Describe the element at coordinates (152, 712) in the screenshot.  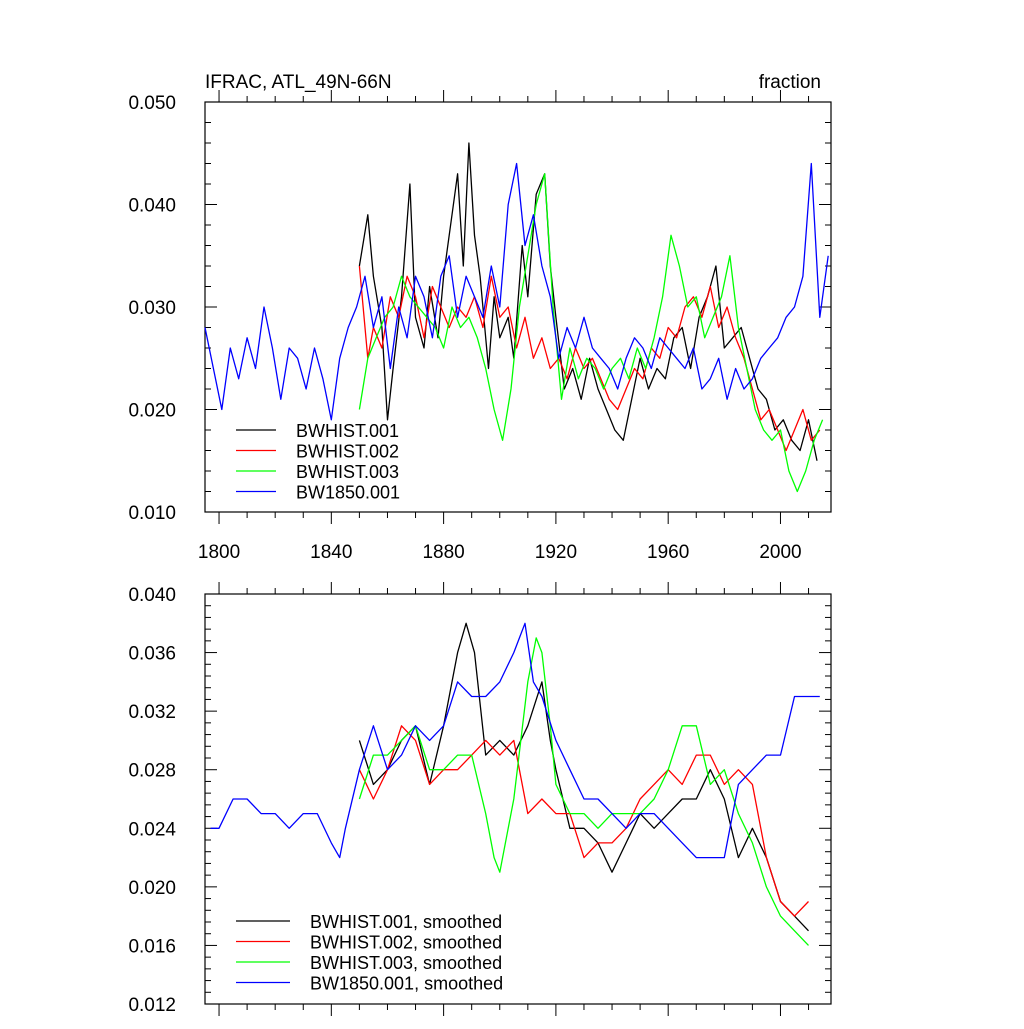
I see `y-tick-label: 0.032` at that location.